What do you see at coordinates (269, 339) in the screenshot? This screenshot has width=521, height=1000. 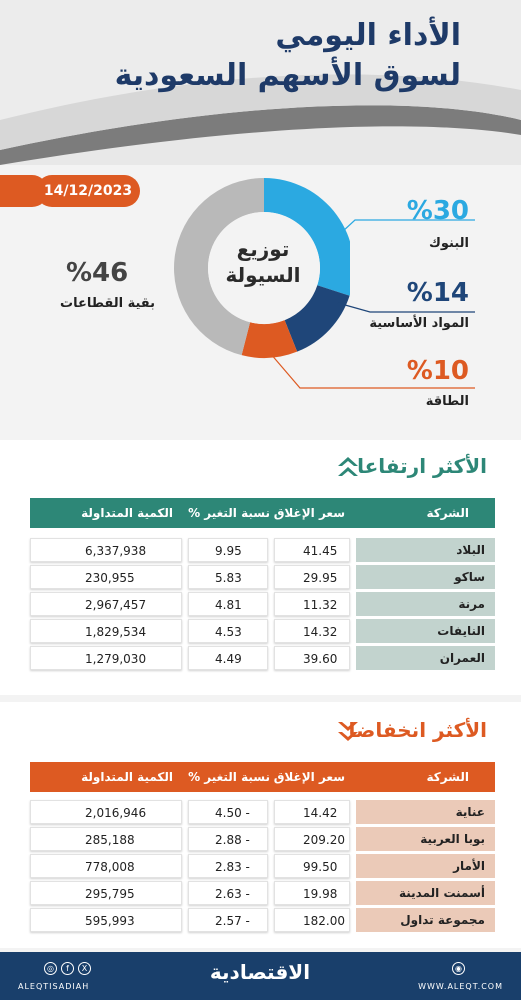 I see `slice-energy` at bounding box center [269, 339].